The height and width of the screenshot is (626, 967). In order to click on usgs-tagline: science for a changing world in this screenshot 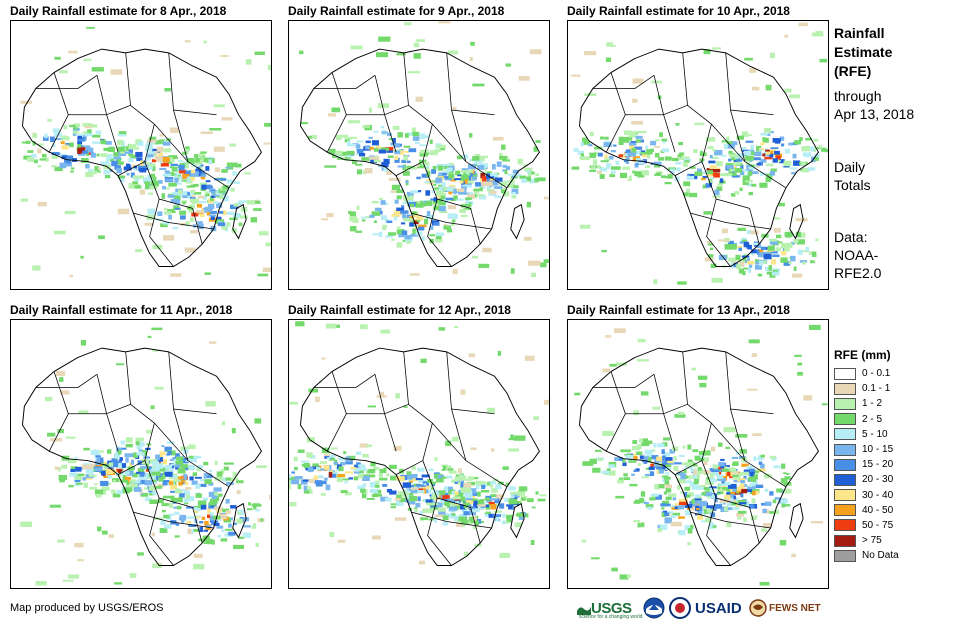, I will do `click(611, 617)`.